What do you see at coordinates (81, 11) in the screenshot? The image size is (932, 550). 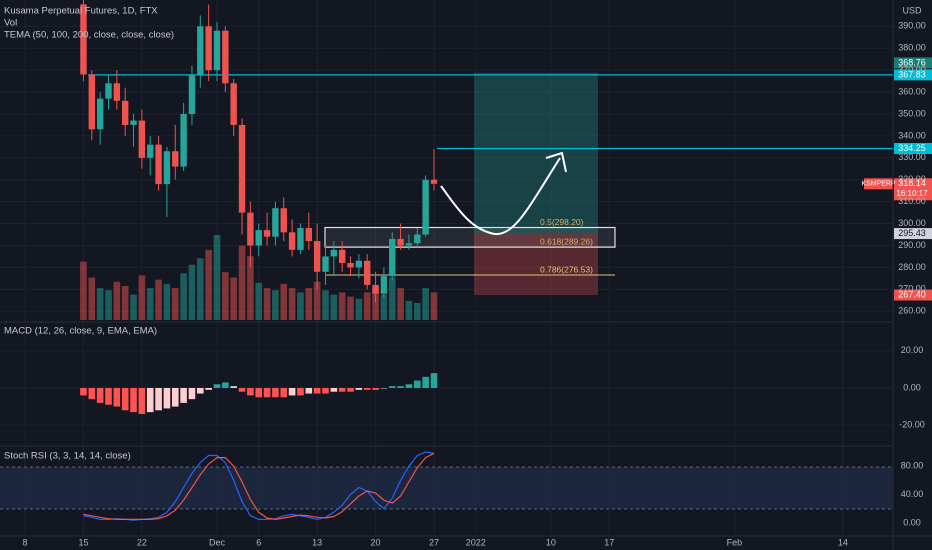 I see `title: Kusama Perpetual Futures, 1D, FTX` at bounding box center [81, 11].